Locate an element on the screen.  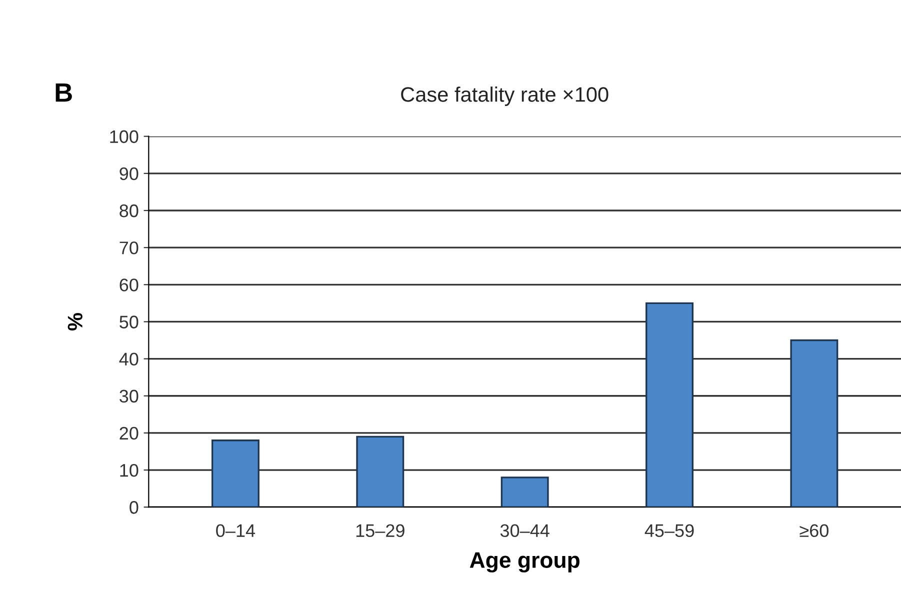
y-tick-label: 50 is located at coordinates (129, 322).